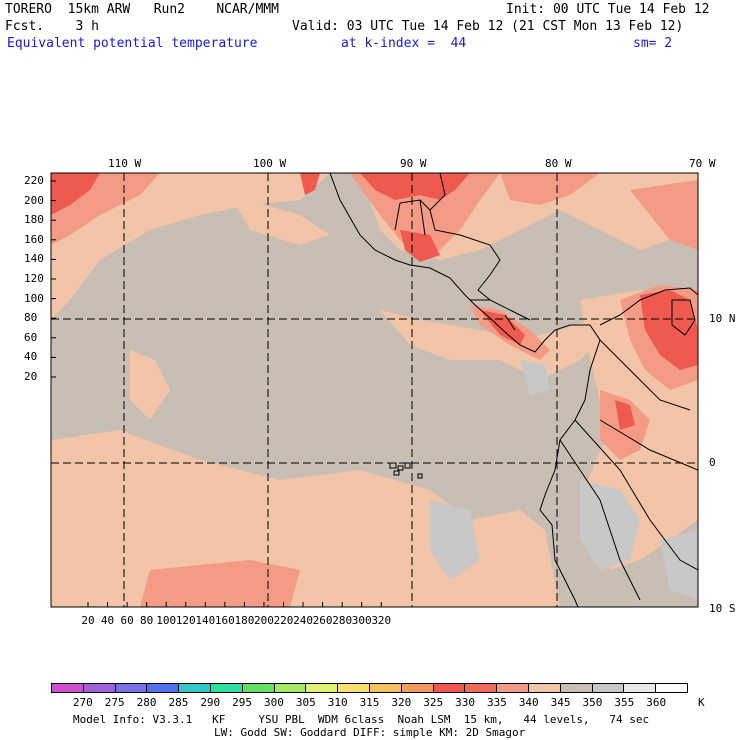 Image resolution: width=740 pixels, height=740 pixels. Describe the element at coordinates (166, 620) in the screenshot. I see `bottom-grid-label: 100` at that location.